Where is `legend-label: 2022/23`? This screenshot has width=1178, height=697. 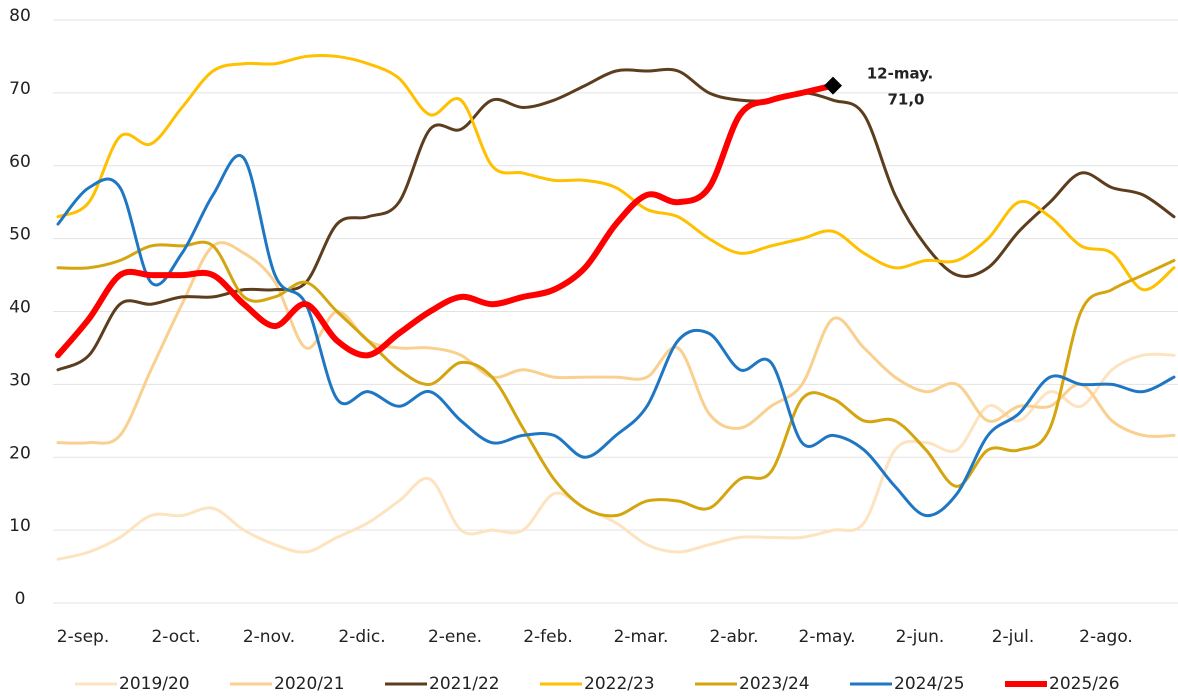 legend-label: 2022/23 is located at coordinates (619, 684).